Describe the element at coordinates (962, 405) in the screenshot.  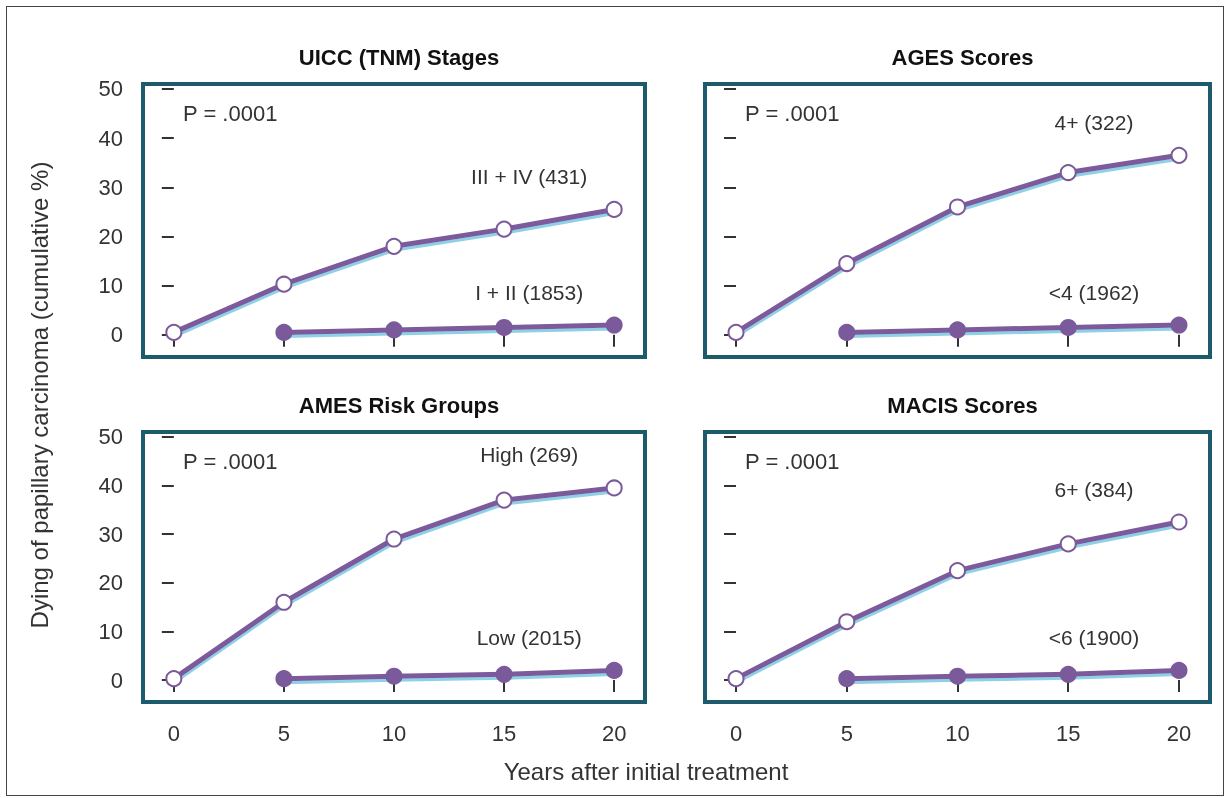
I see `chart-title: MACIS Scores` at that location.